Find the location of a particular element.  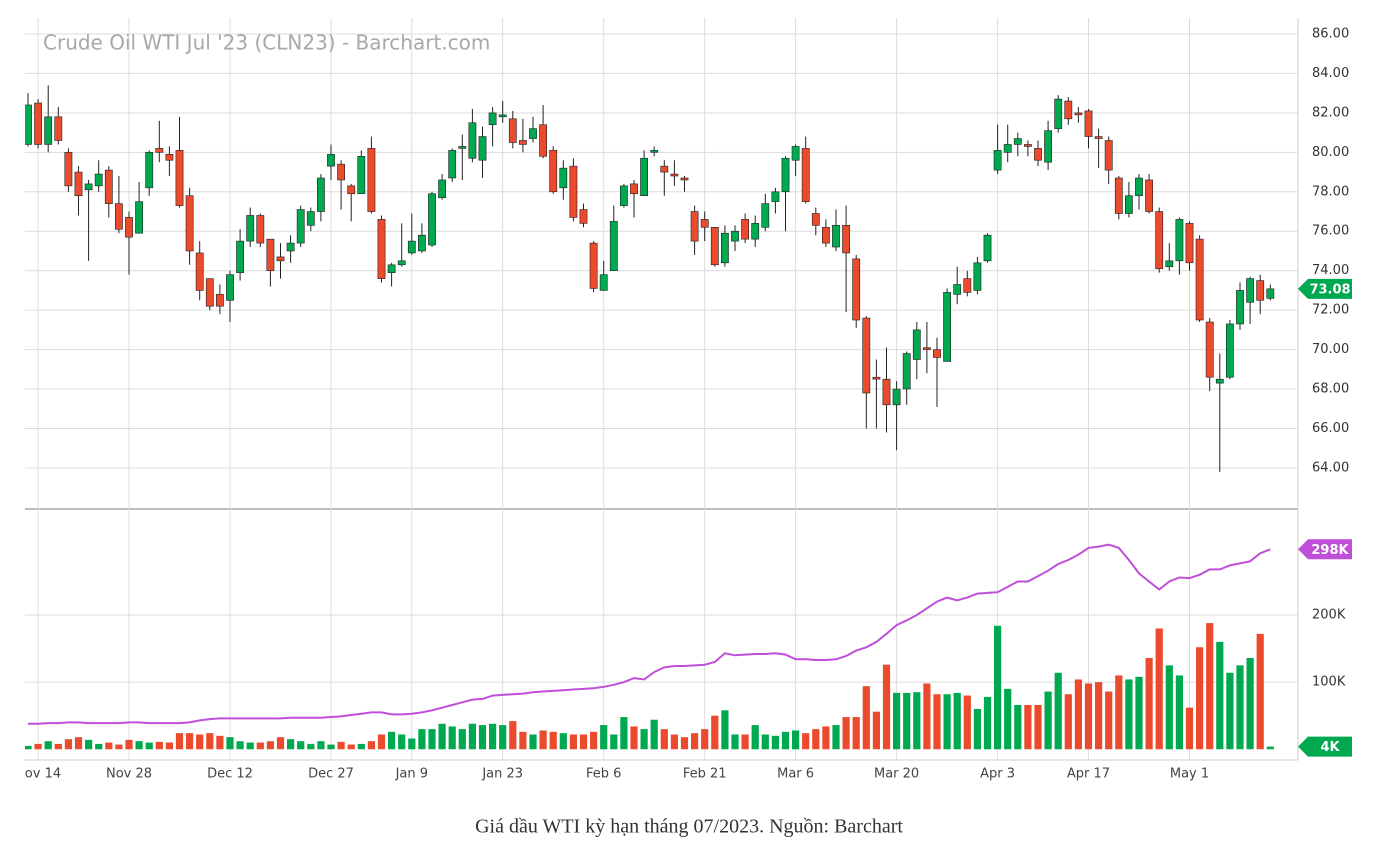

x-tick-label: Mar 6 is located at coordinates (795, 774).